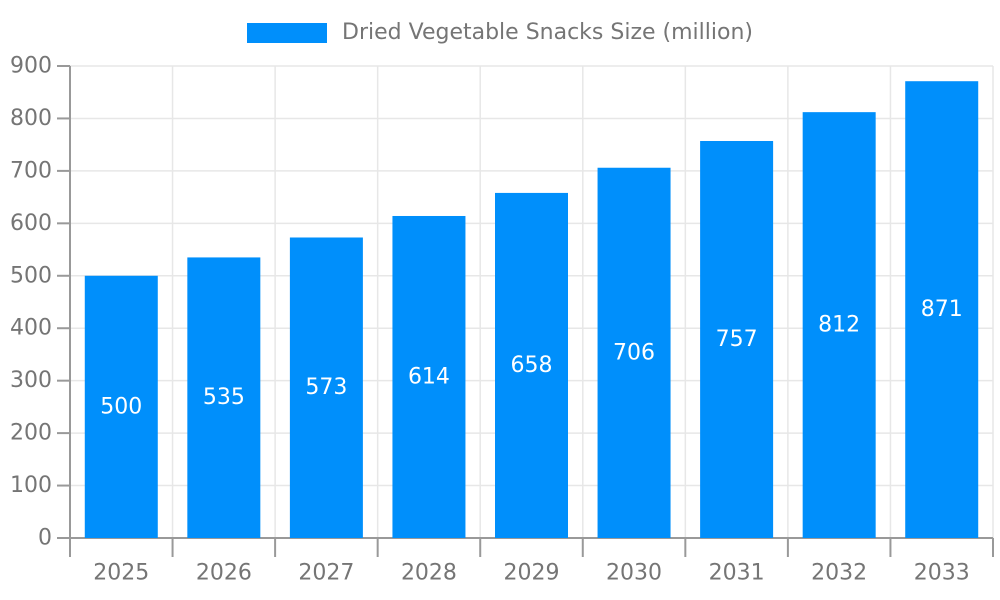  I want to click on bar-2027, so click(326, 387).